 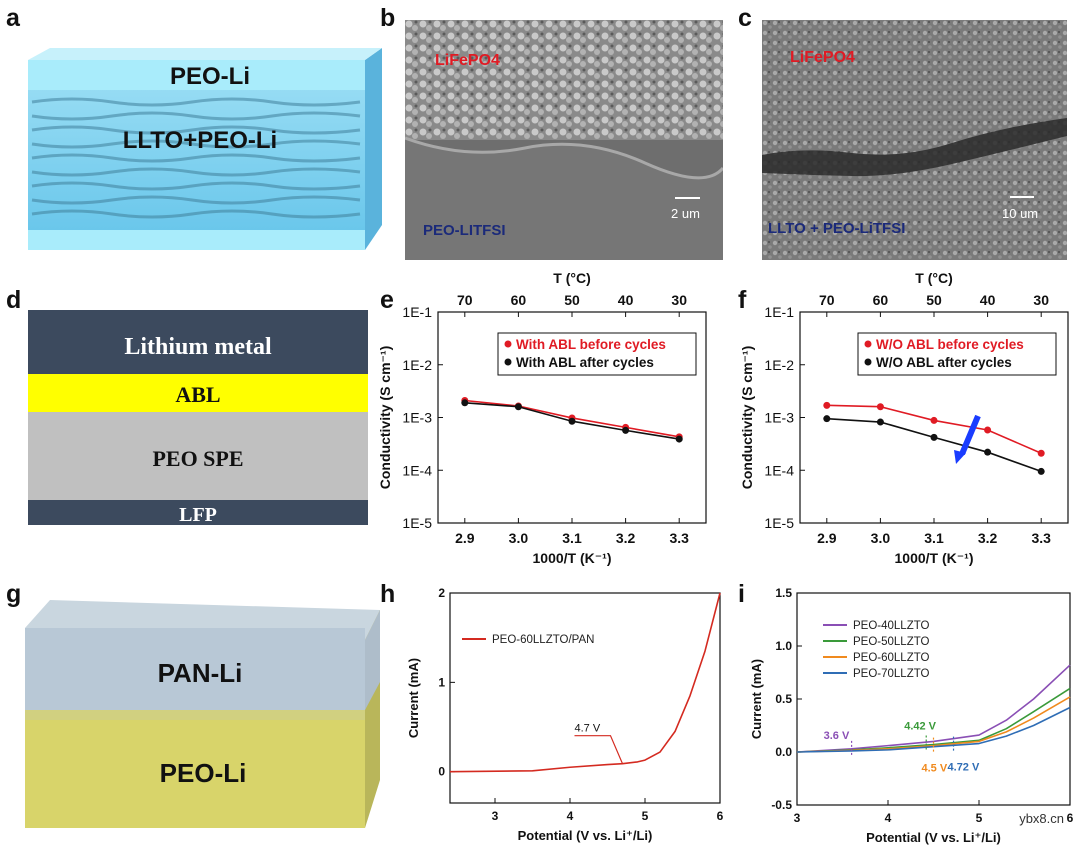 What do you see at coordinates (441, 682) in the screenshot?
I see `y-tick-label: 1` at bounding box center [441, 682].